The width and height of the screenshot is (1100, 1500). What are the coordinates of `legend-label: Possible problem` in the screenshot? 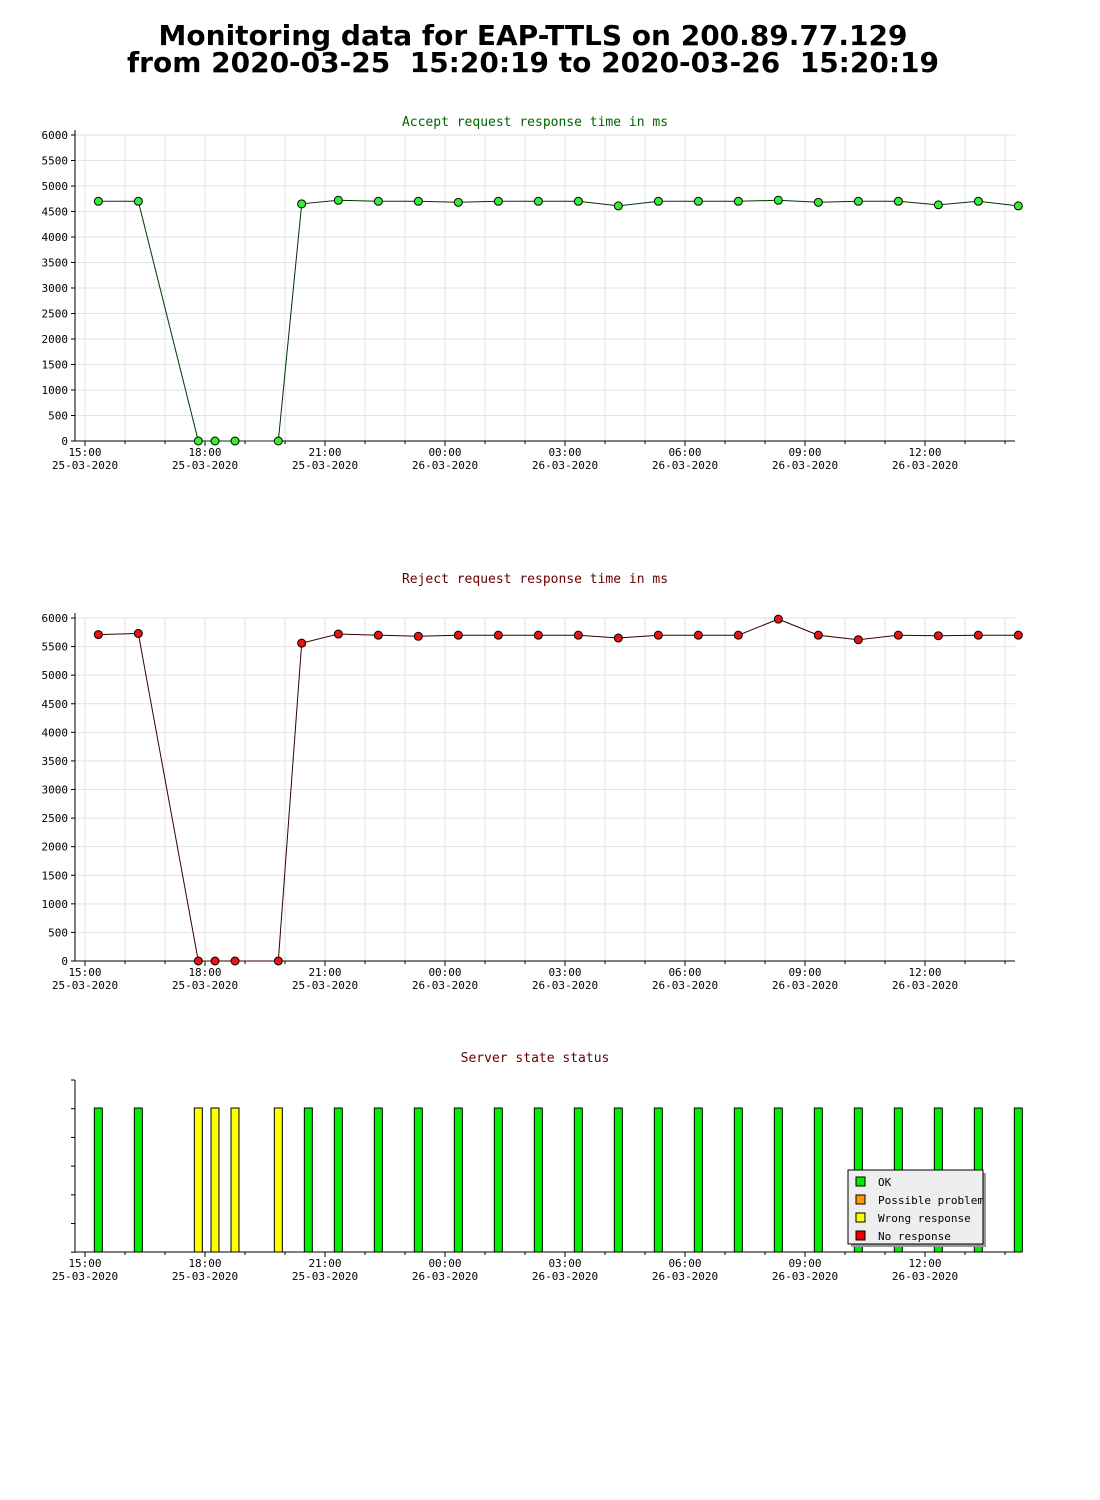 It's located at (931, 1200).